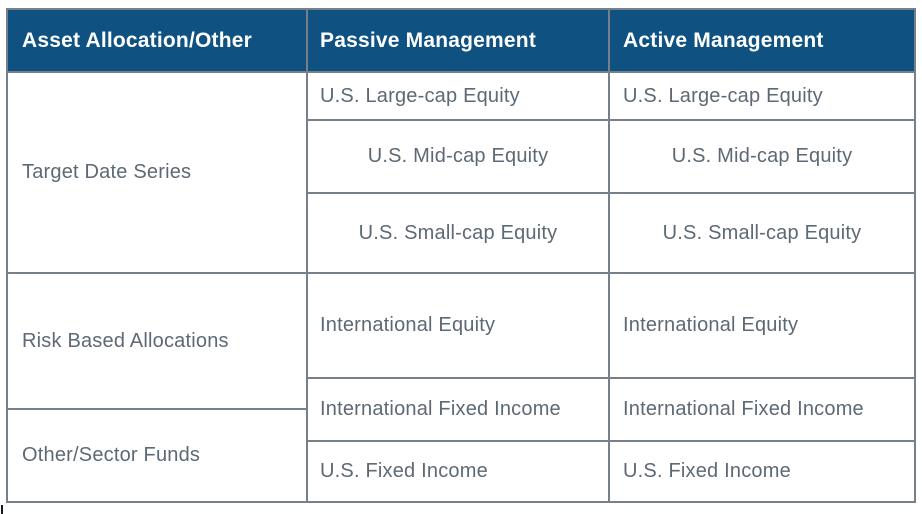  What do you see at coordinates (762, 156) in the screenshot?
I see `active-cell-us-mid-cap-equity: U.S. Mid-cap Equity` at bounding box center [762, 156].